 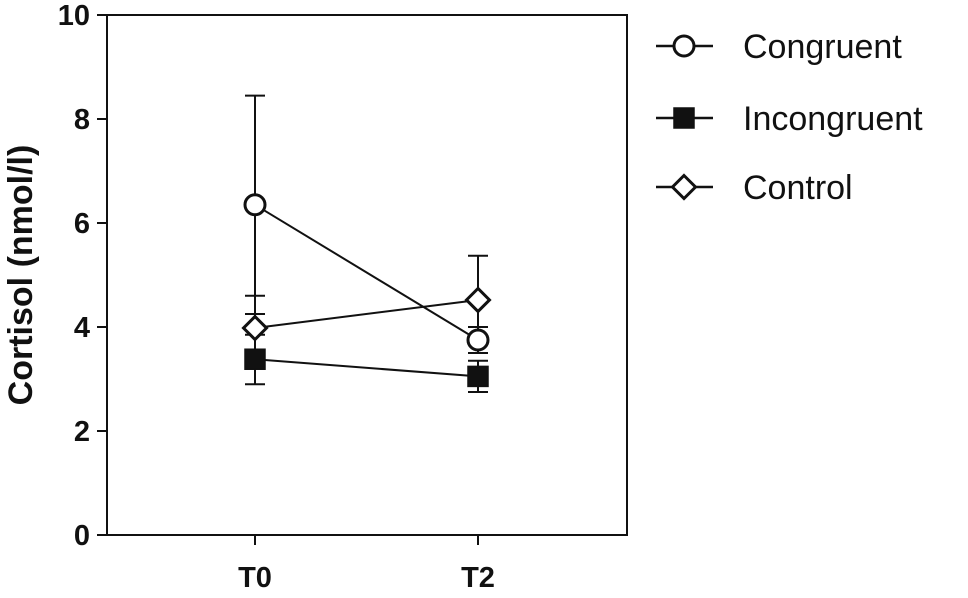 What do you see at coordinates (684, 187) in the screenshot?
I see `legend-marker-control` at bounding box center [684, 187].